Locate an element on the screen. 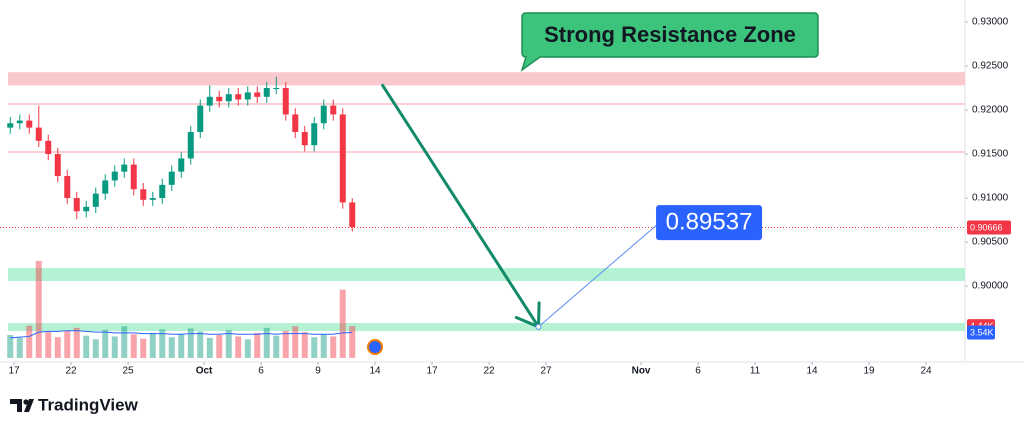 The width and height of the screenshot is (1024, 429). forecast-arrow is located at coordinates (460, 206).